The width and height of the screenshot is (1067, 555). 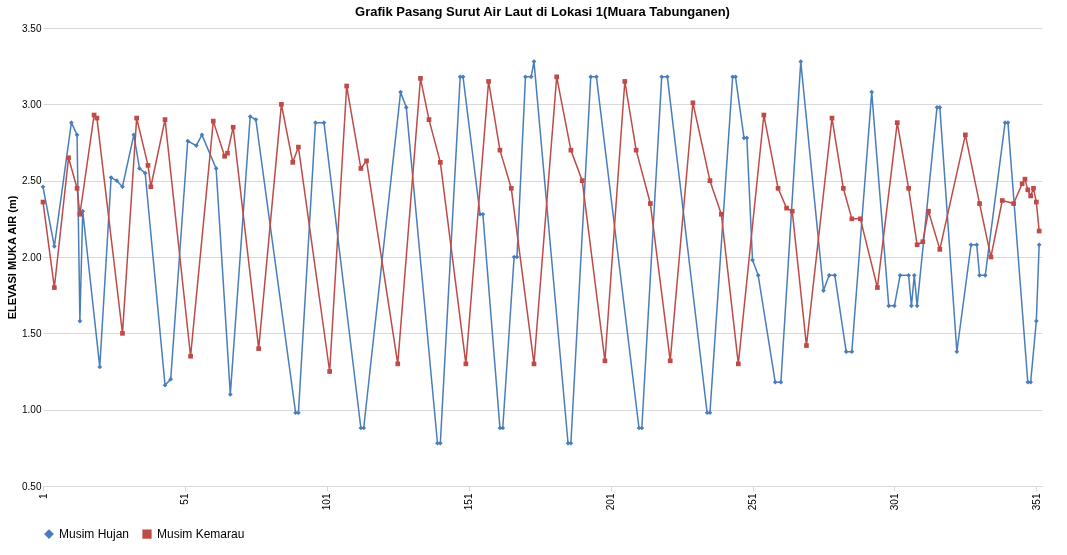 I want to click on y-tick-label: 0.50, so click(x=32, y=486).